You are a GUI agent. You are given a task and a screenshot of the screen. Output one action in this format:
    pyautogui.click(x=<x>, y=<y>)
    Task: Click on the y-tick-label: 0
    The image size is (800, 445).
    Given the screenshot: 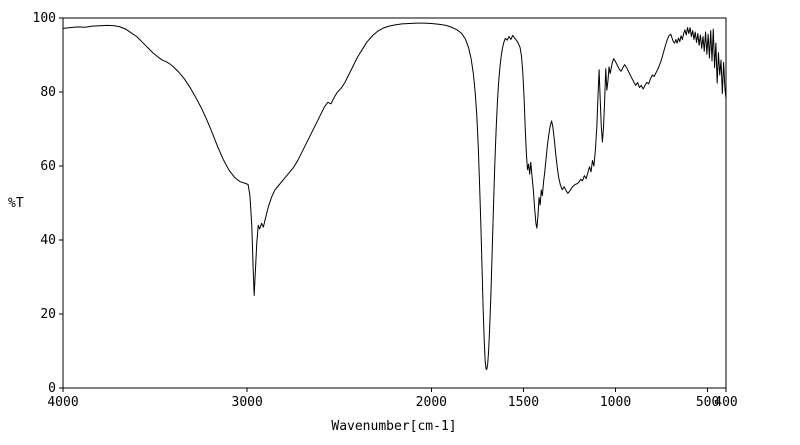 What is the action you would take?
    pyautogui.click(x=52, y=388)
    